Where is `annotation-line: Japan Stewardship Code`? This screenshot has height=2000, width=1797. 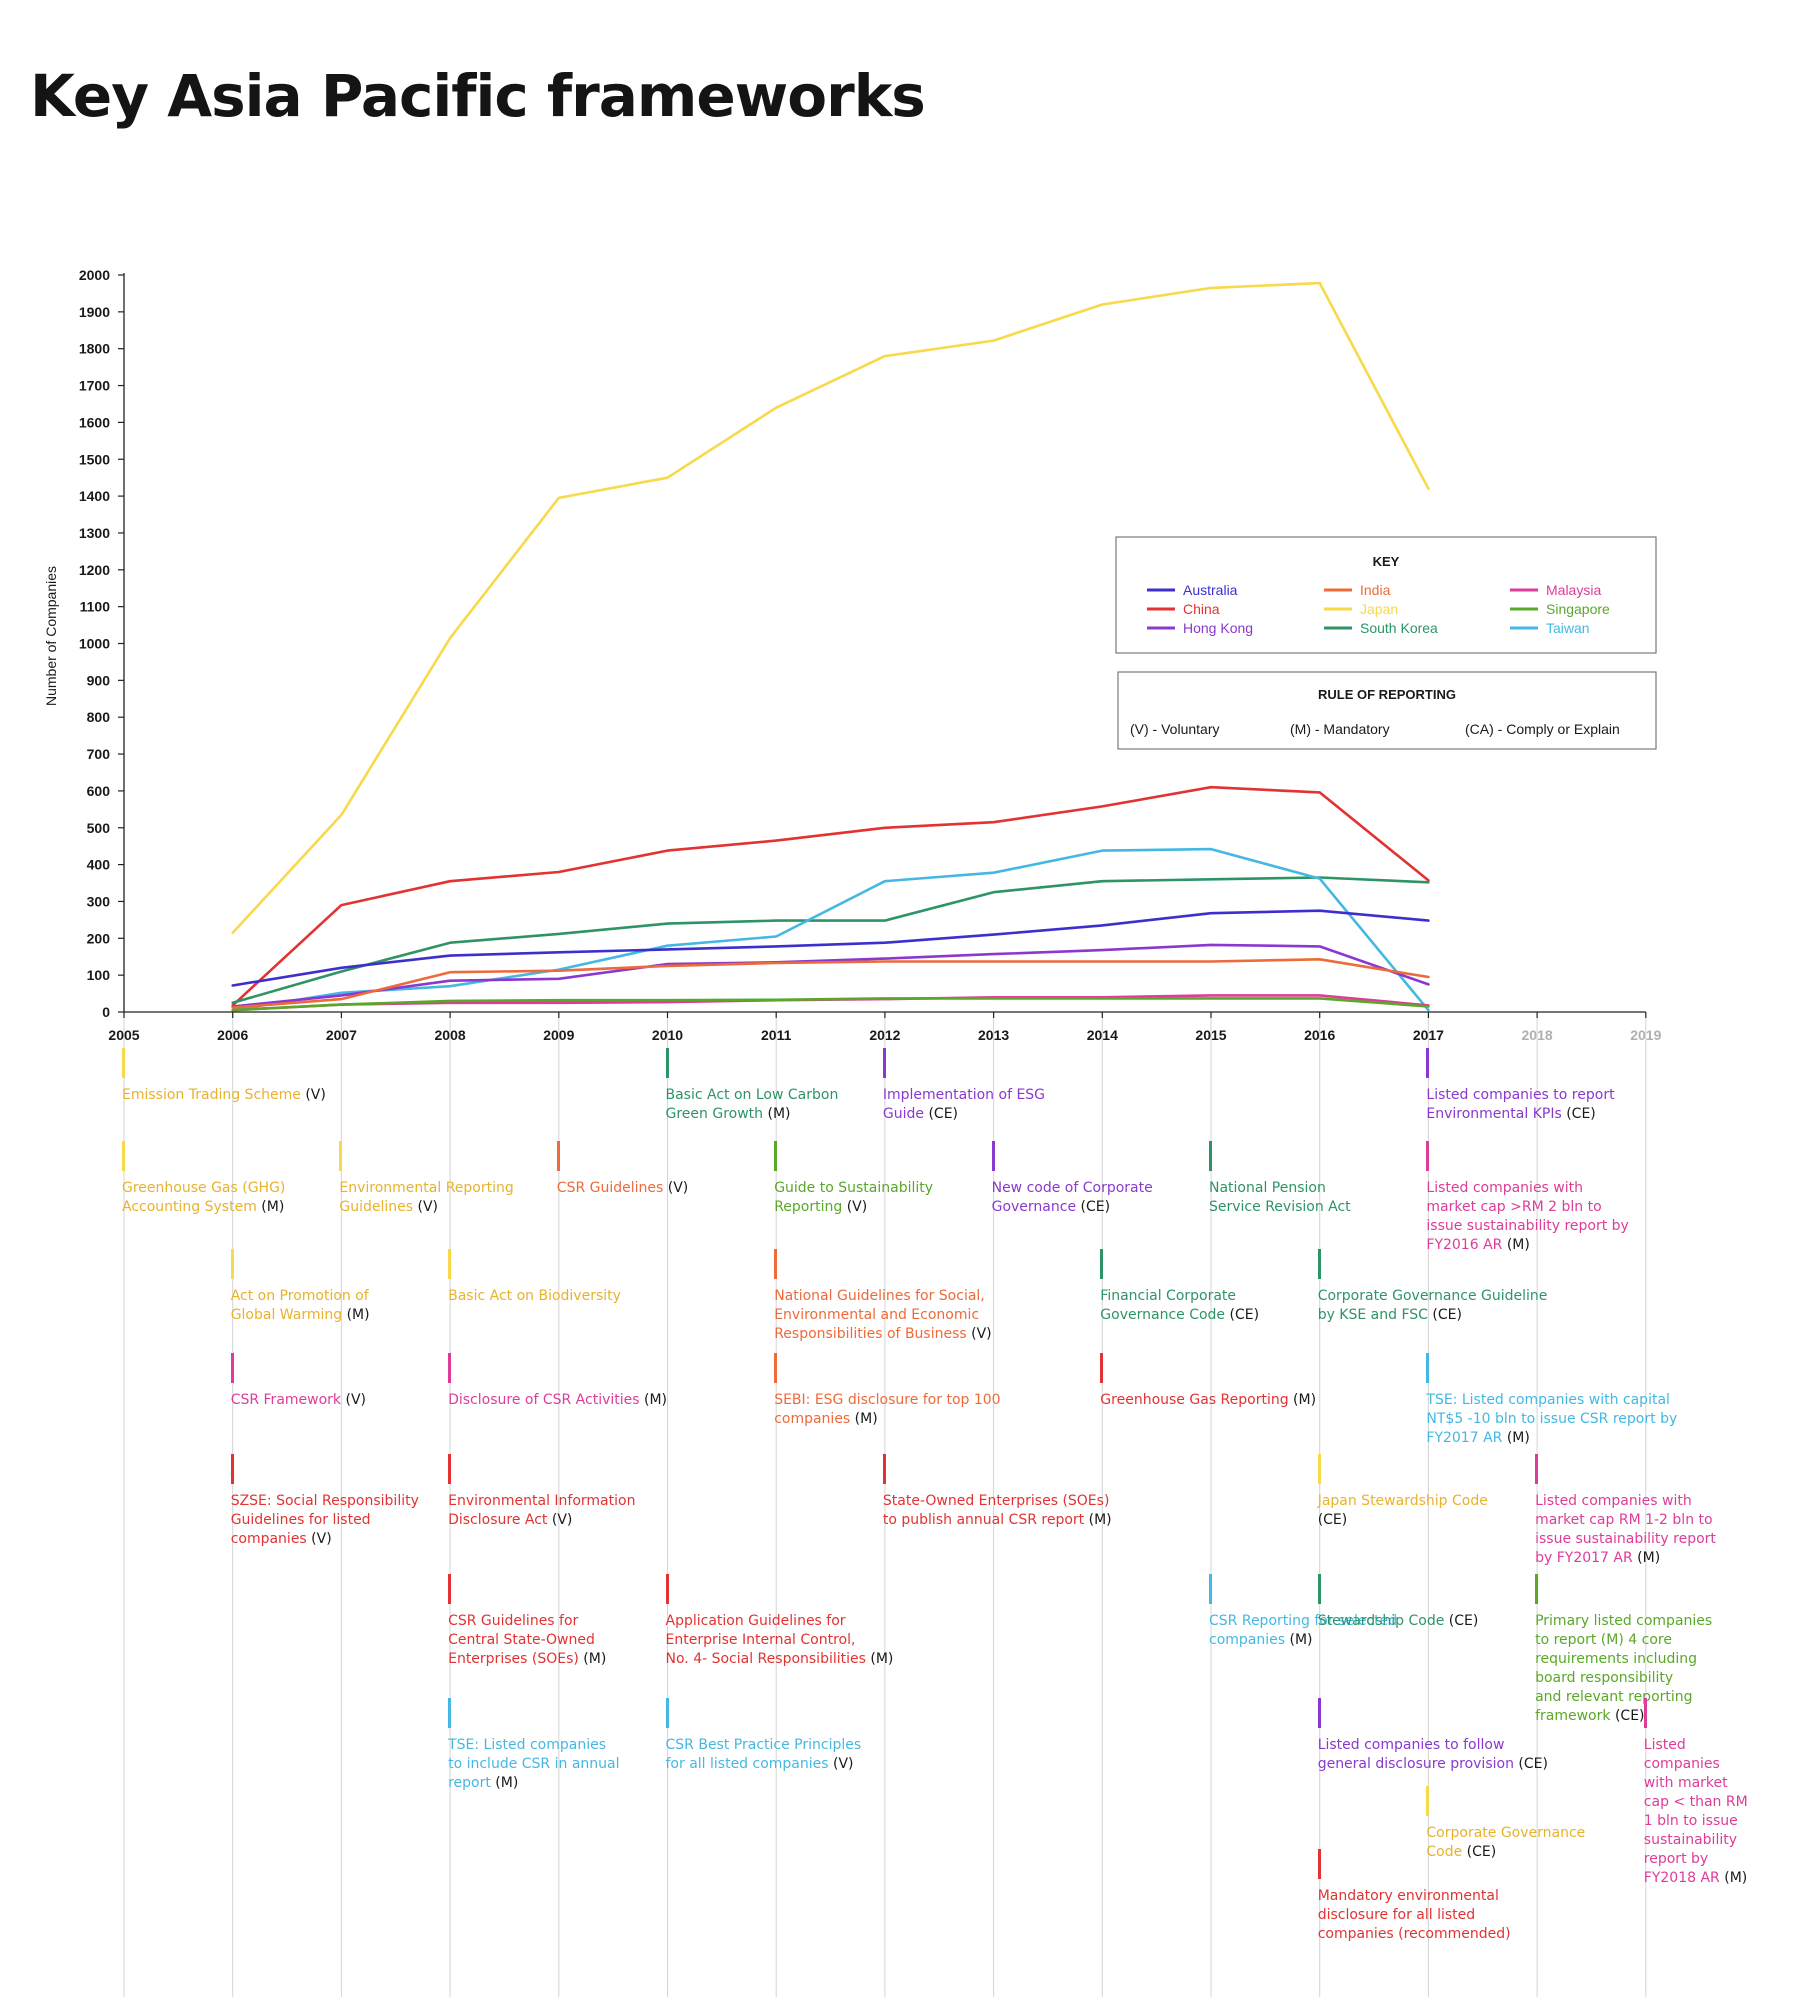 annotation-line: Japan Stewardship Code is located at coordinates (1402, 1501).